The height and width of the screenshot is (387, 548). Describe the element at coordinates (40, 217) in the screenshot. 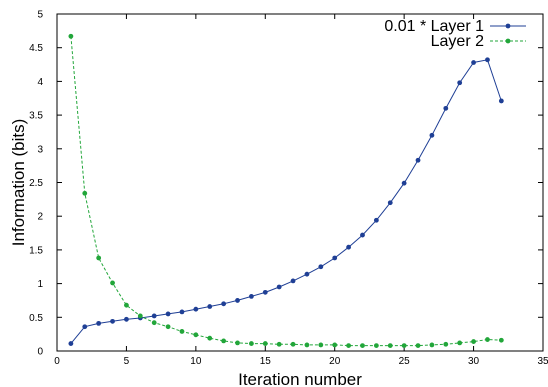

I see `y-tick-label: 2` at that location.